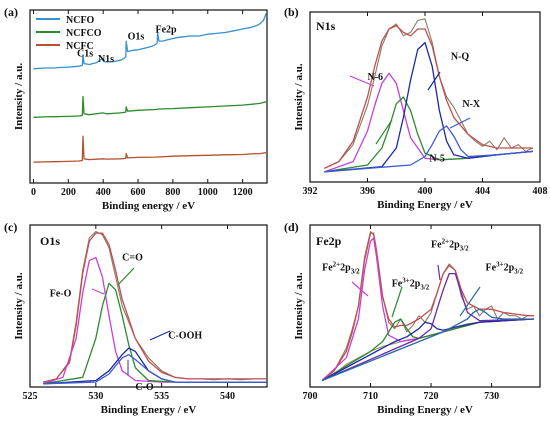 The height and width of the screenshot is (433, 550). Describe the element at coordinates (428, 107) in the screenshot. I see `series-line-n-q` at that location.